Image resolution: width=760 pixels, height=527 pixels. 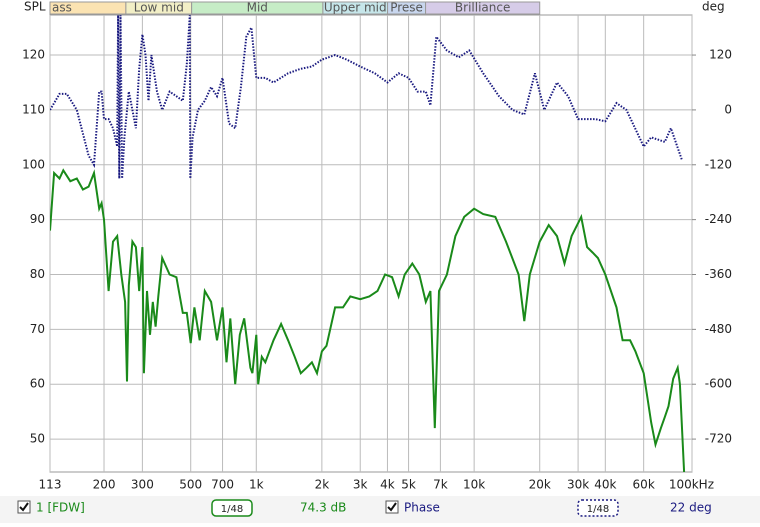 I want to click on x-tick-label: 30k, so click(x=578, y=485).